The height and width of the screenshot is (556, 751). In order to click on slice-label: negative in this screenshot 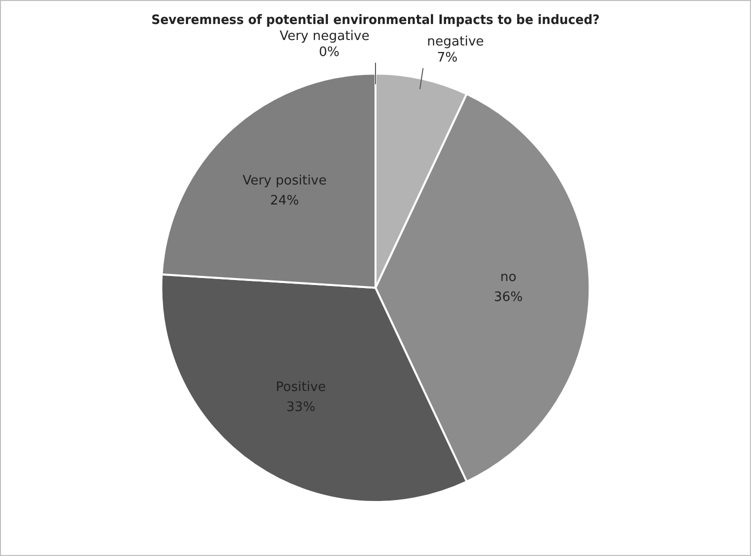, I will do `click(455, 42)`.